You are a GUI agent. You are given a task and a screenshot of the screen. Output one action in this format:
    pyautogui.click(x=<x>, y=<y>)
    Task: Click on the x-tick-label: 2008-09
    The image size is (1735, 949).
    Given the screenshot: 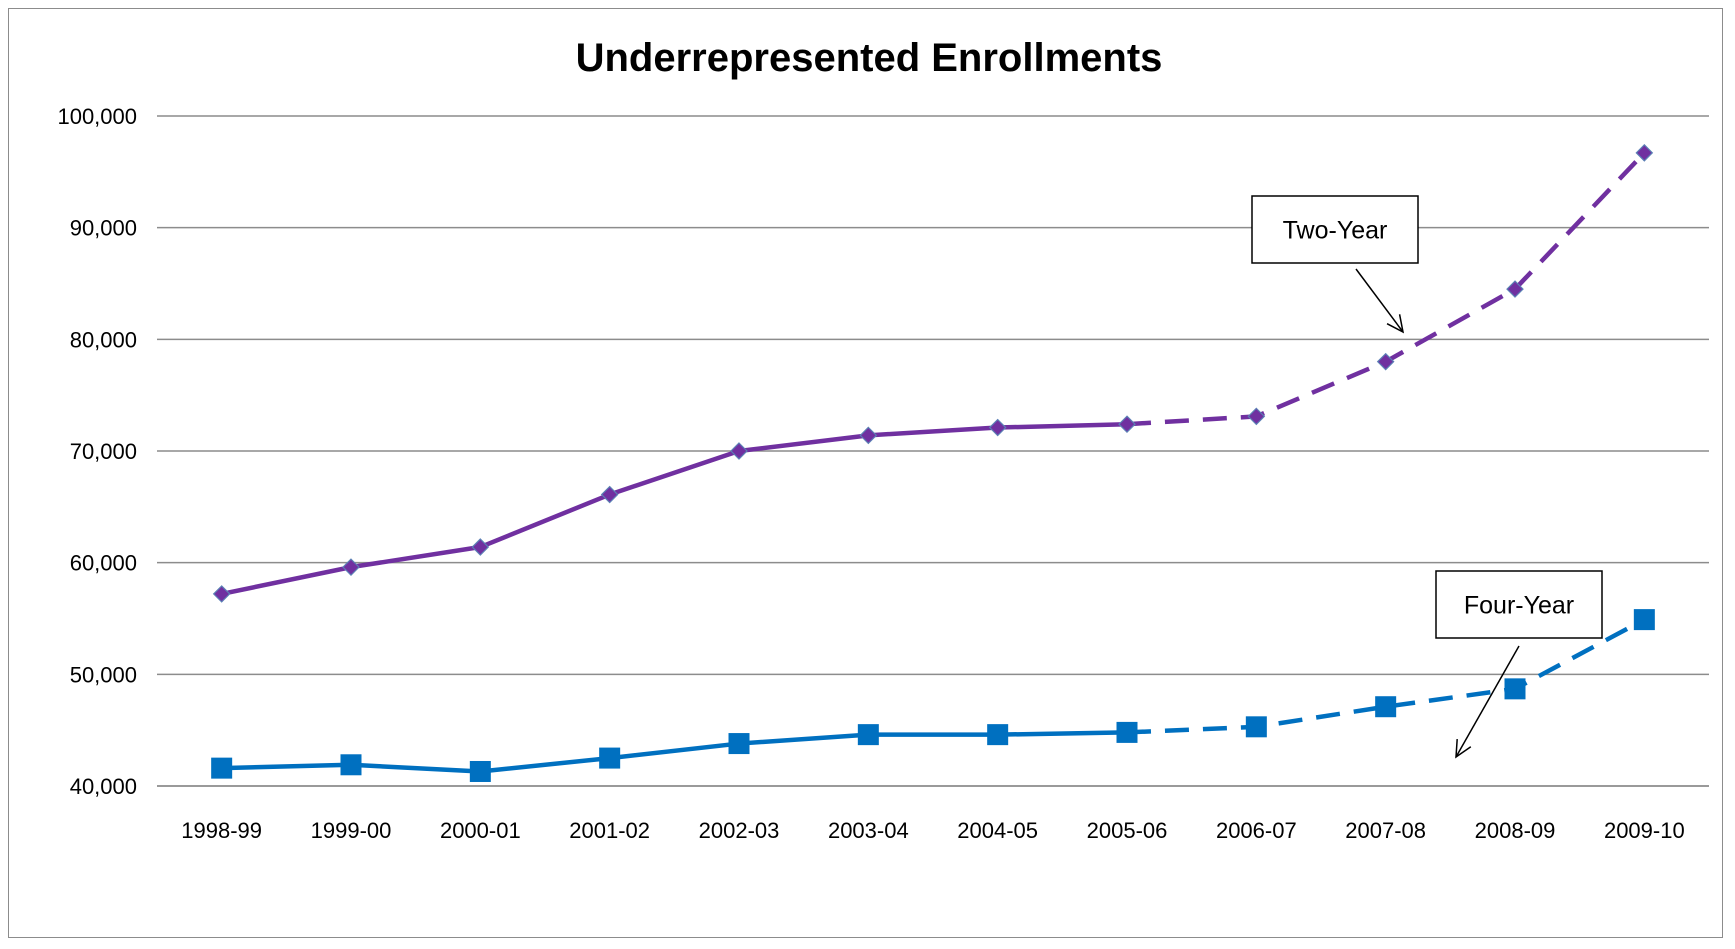 What is the action you would take?
    pyautogui.click(x=1515, y=830)
    